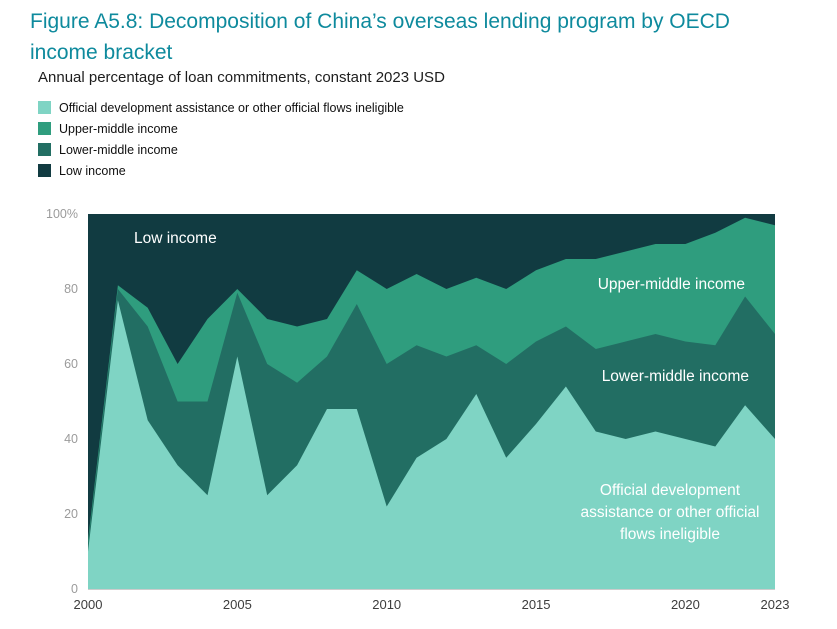 The width and height of the screenshot is (837, 629). I want to click on y-tick: 20, so click(71, 514).